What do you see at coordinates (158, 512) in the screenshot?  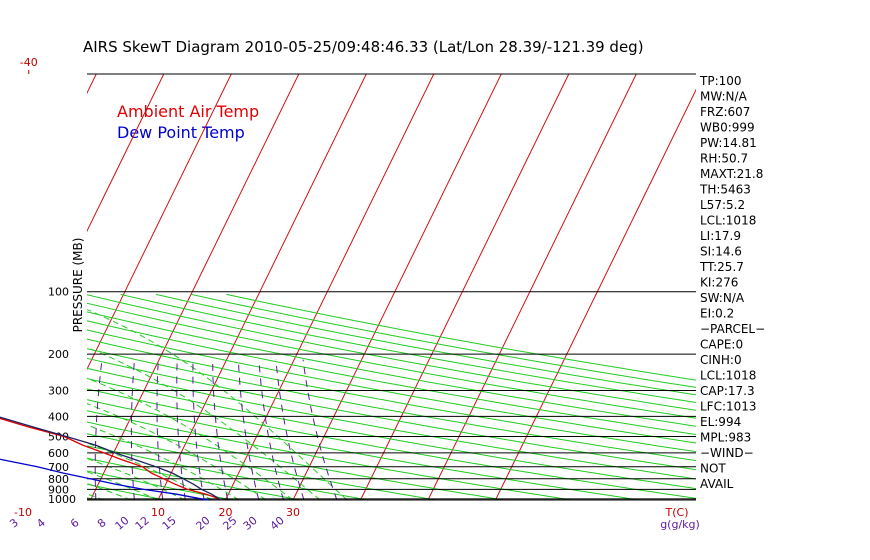 I see `bottom-temp-tick-label: 10` at bounding box center [158, 512].